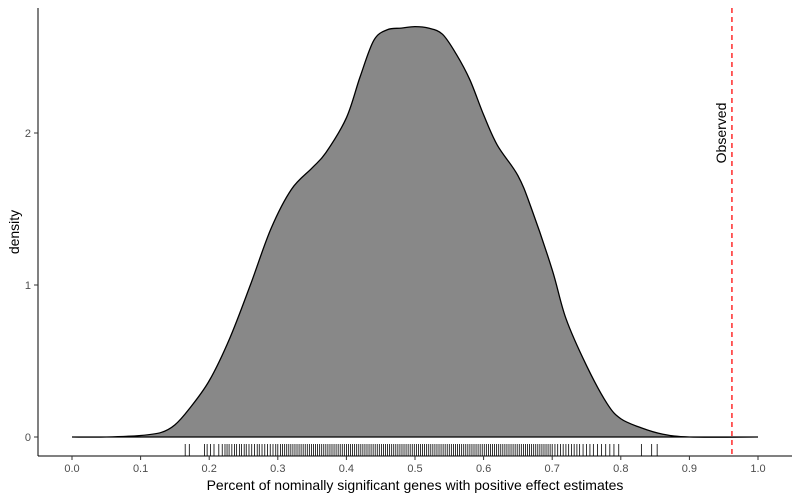  I want to click on x-tick-label: 0.1, so click(140, 469).